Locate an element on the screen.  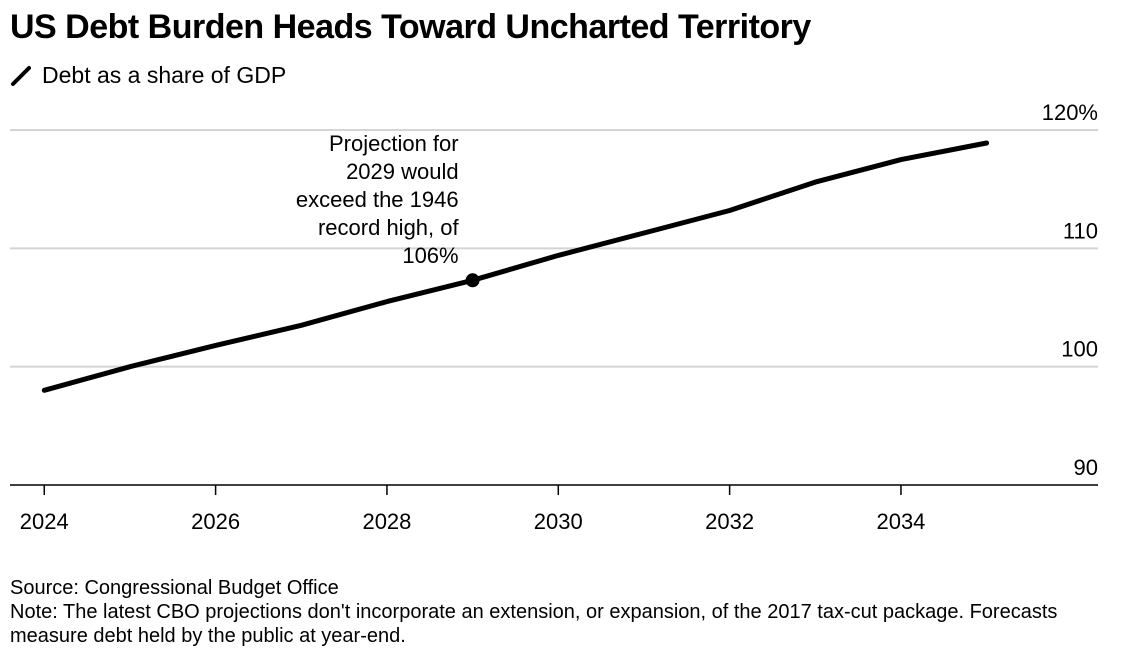
annotation-line-4: record high, of is located at coordinates (389, 227).